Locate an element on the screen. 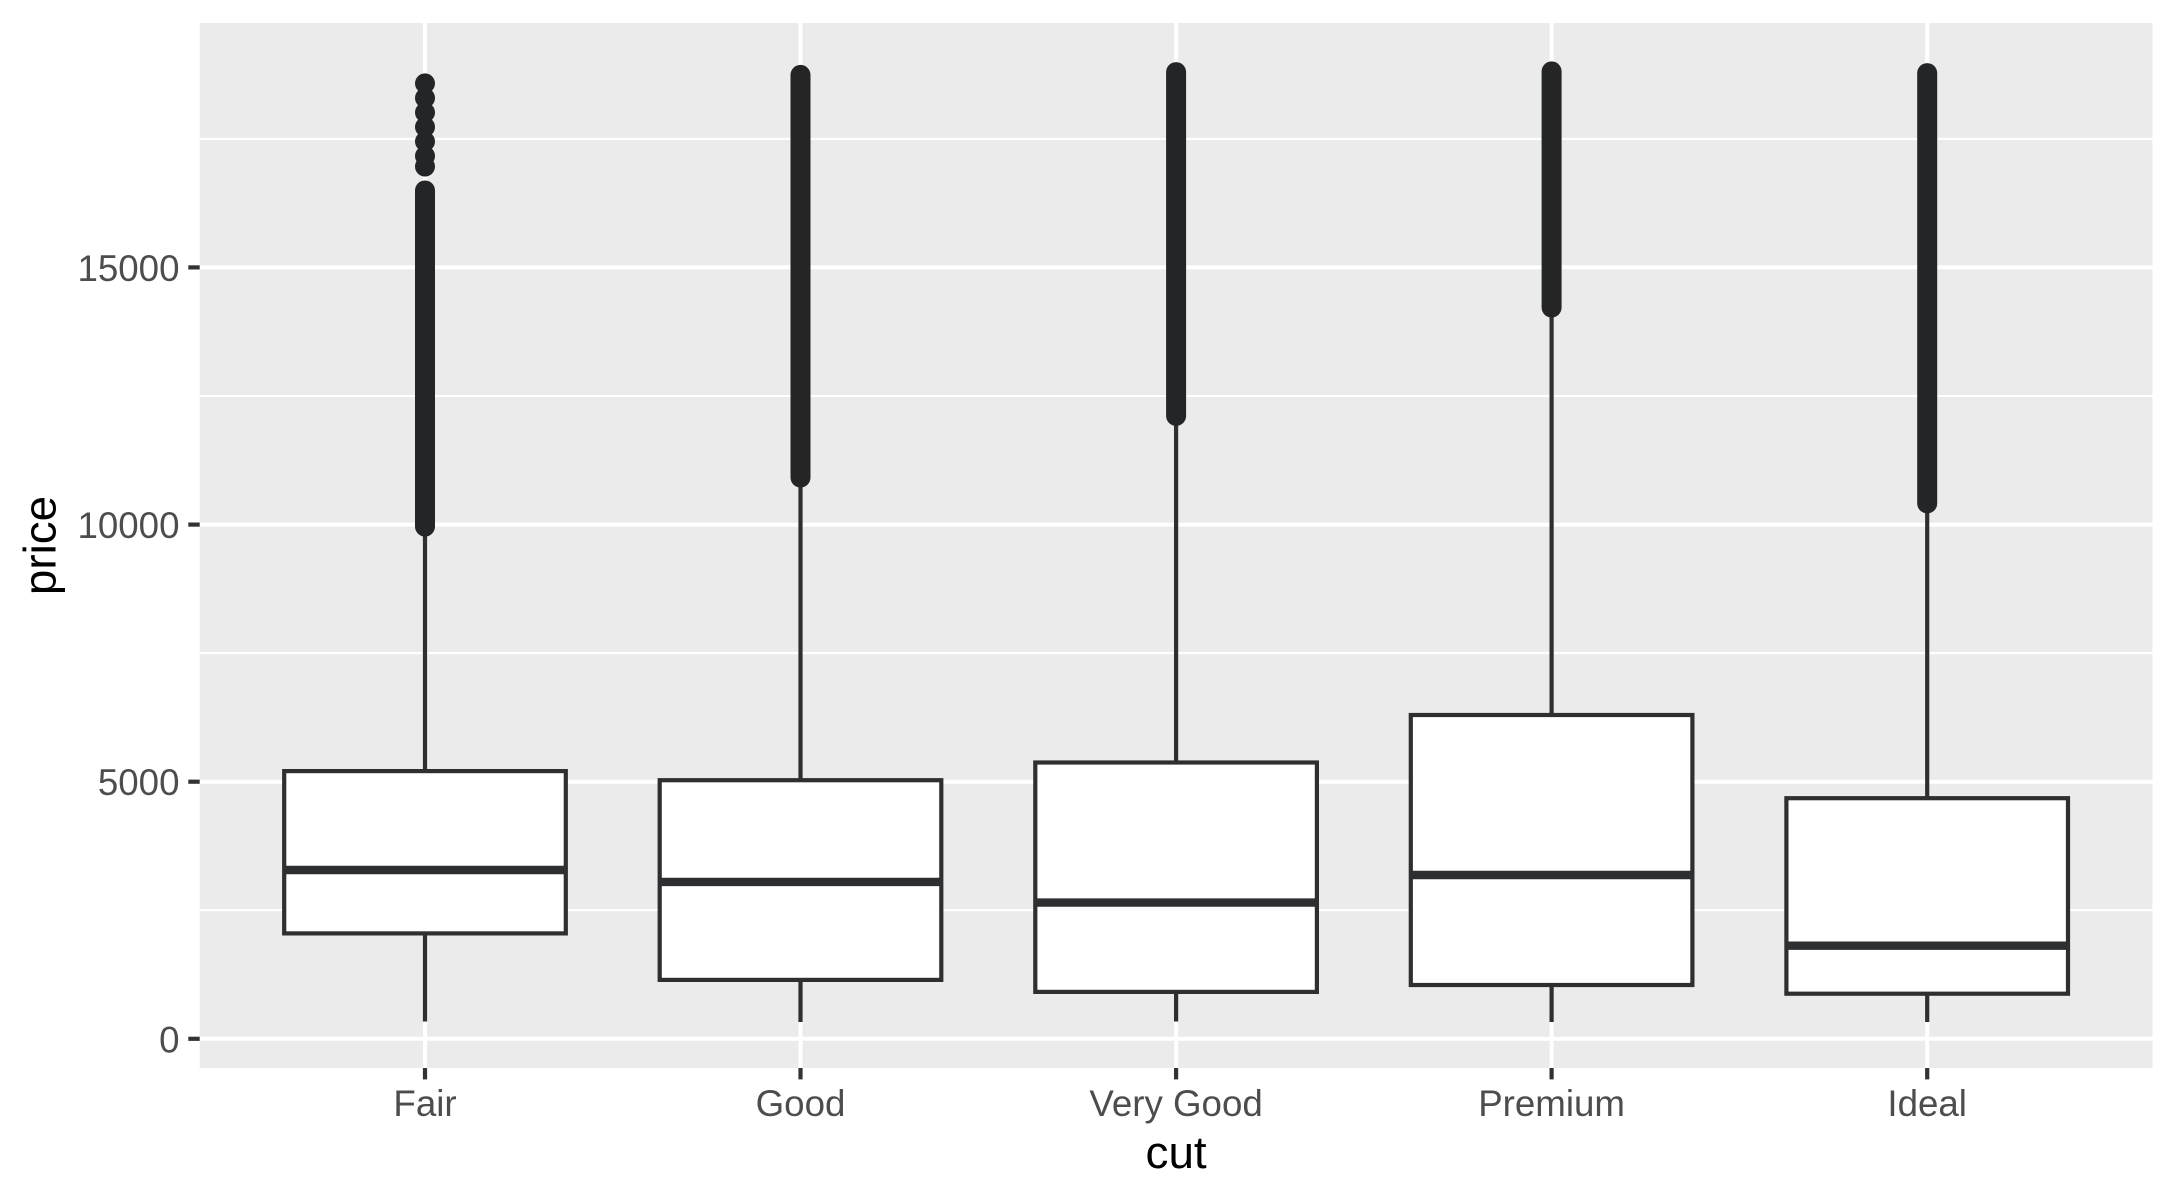 The height and width of the screenshot is (1200, 2175). svg-text: 10000 is located at coordinates (128, 525).